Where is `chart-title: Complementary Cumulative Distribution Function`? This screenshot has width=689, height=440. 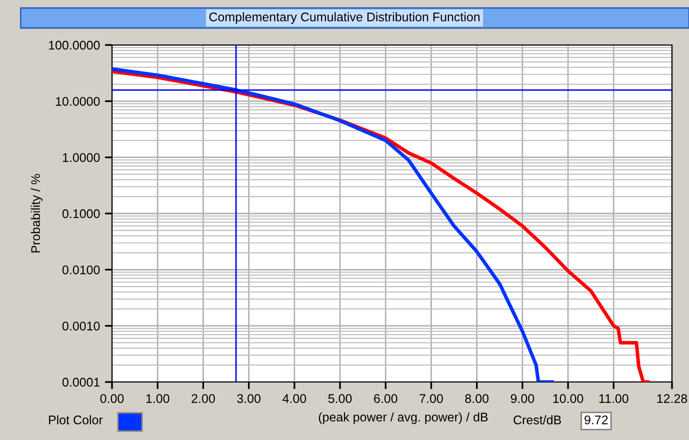 chart-title: Complementary Cumulative Distribution Function is located at coordinates (344, 18).